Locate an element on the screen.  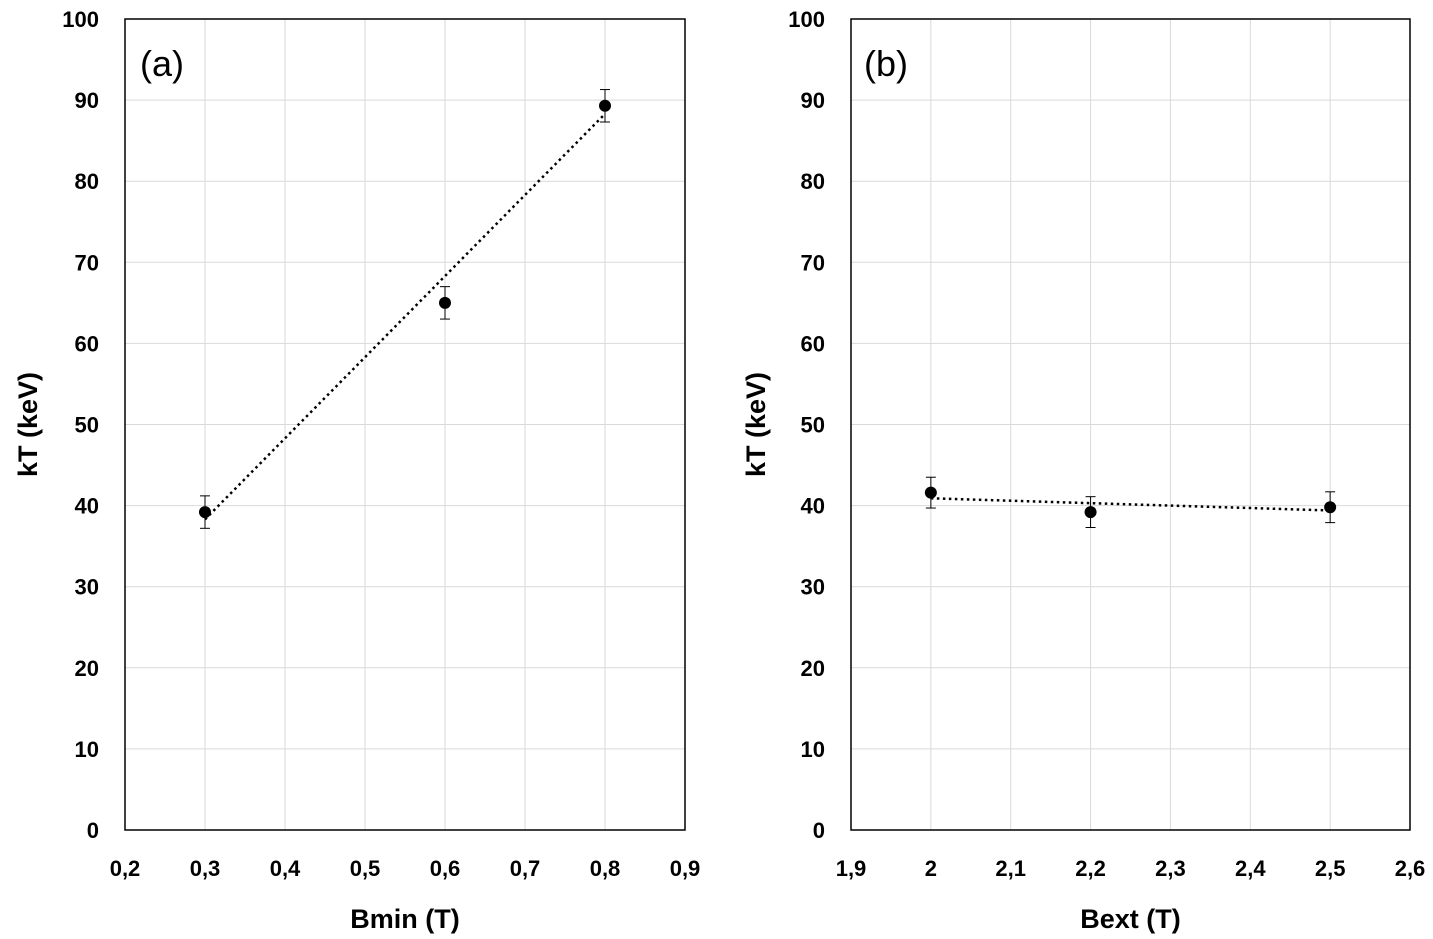
x-tick-label: 0,3 is located at coordinates (205, 868).